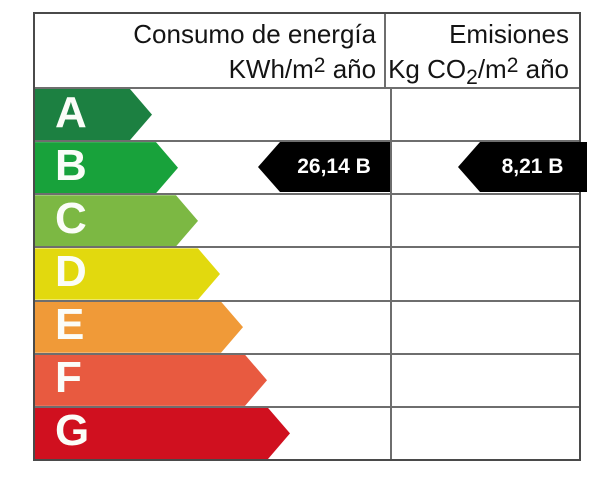  I want to click on consumption-cell: F, so click(212, 380).